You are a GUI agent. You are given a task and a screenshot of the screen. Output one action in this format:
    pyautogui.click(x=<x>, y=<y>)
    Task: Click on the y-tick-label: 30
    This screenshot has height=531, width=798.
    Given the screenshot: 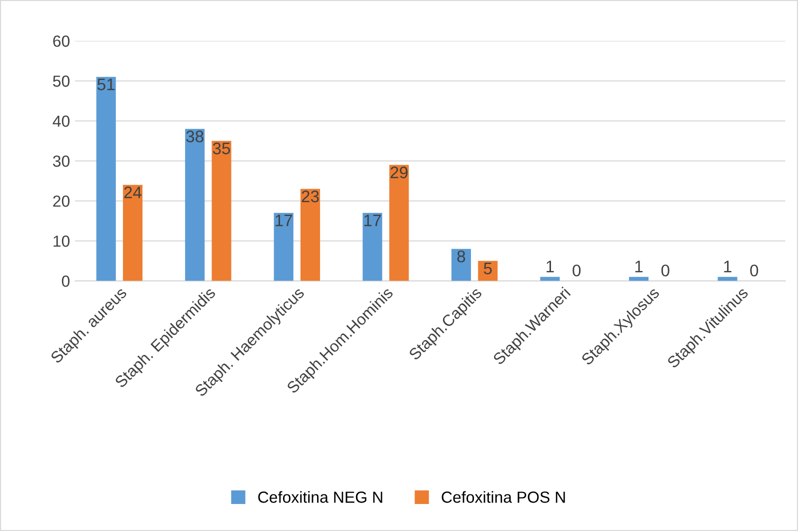 What is the action you would take?
    pyautogui.click(x=61, y=161)
    